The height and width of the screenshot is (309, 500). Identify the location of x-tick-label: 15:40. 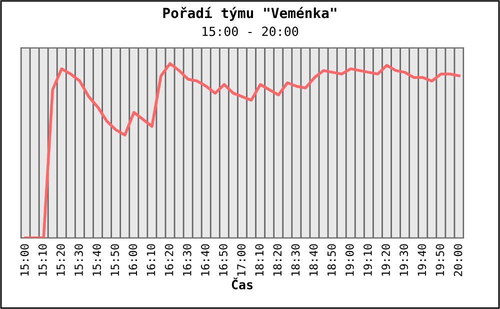
(97, 260).